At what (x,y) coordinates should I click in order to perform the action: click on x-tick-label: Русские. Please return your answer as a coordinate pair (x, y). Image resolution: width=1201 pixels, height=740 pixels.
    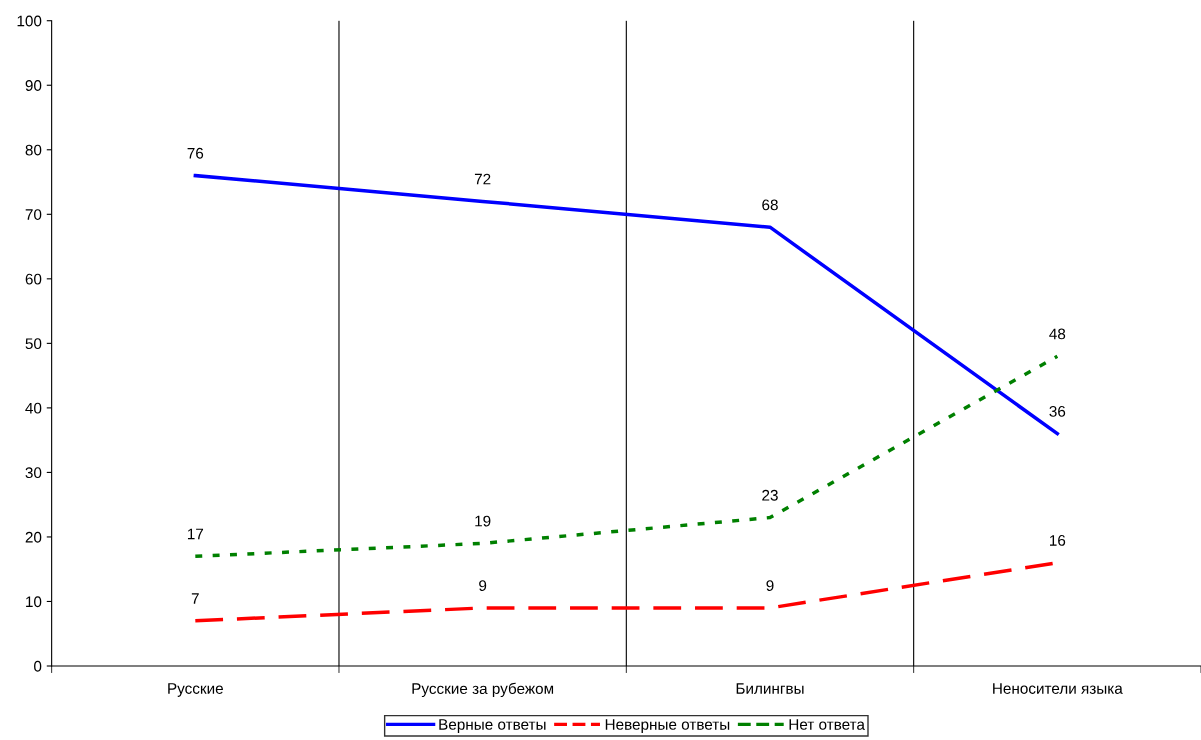
    Looking at the image, I should click on (195, 690).